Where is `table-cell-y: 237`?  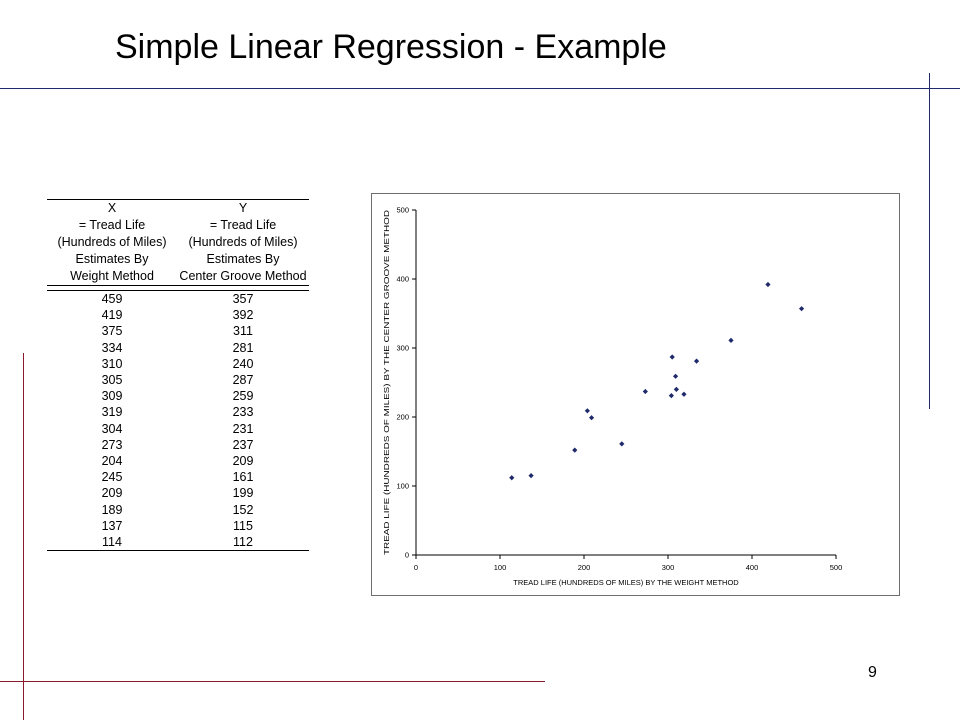 table-cell-y: 237 is located at coordinates (243, 444).